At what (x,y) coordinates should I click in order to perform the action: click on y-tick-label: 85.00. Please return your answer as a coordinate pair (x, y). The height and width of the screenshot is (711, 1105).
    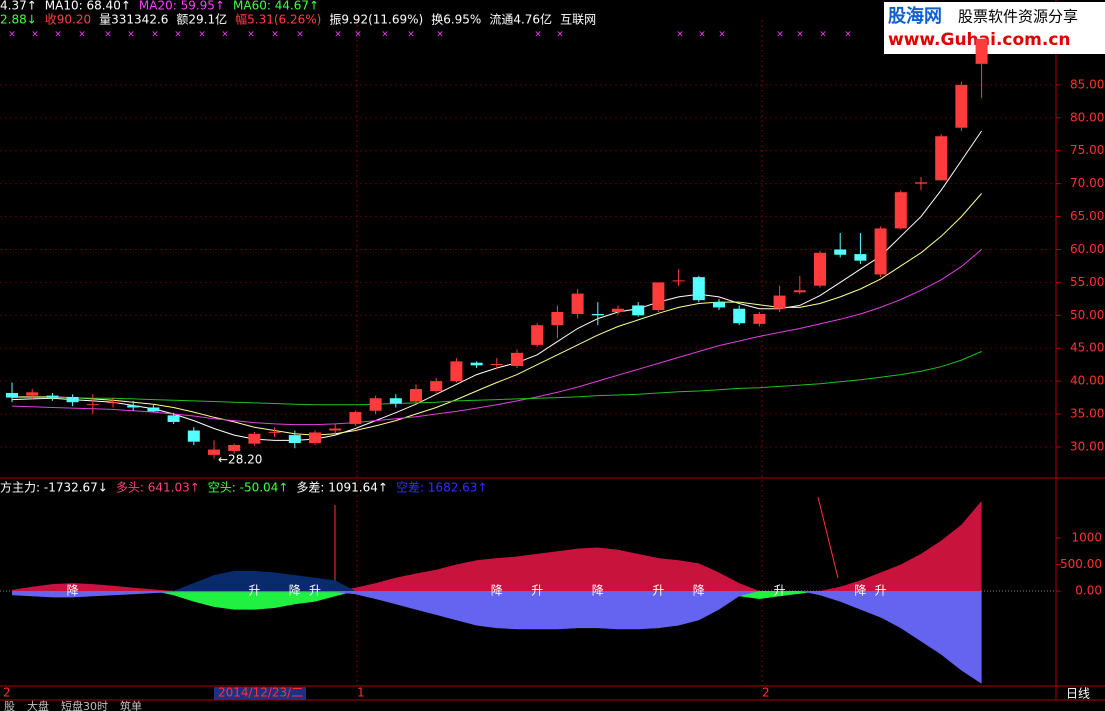
    Looking at the image, I should click on (1087, 84).